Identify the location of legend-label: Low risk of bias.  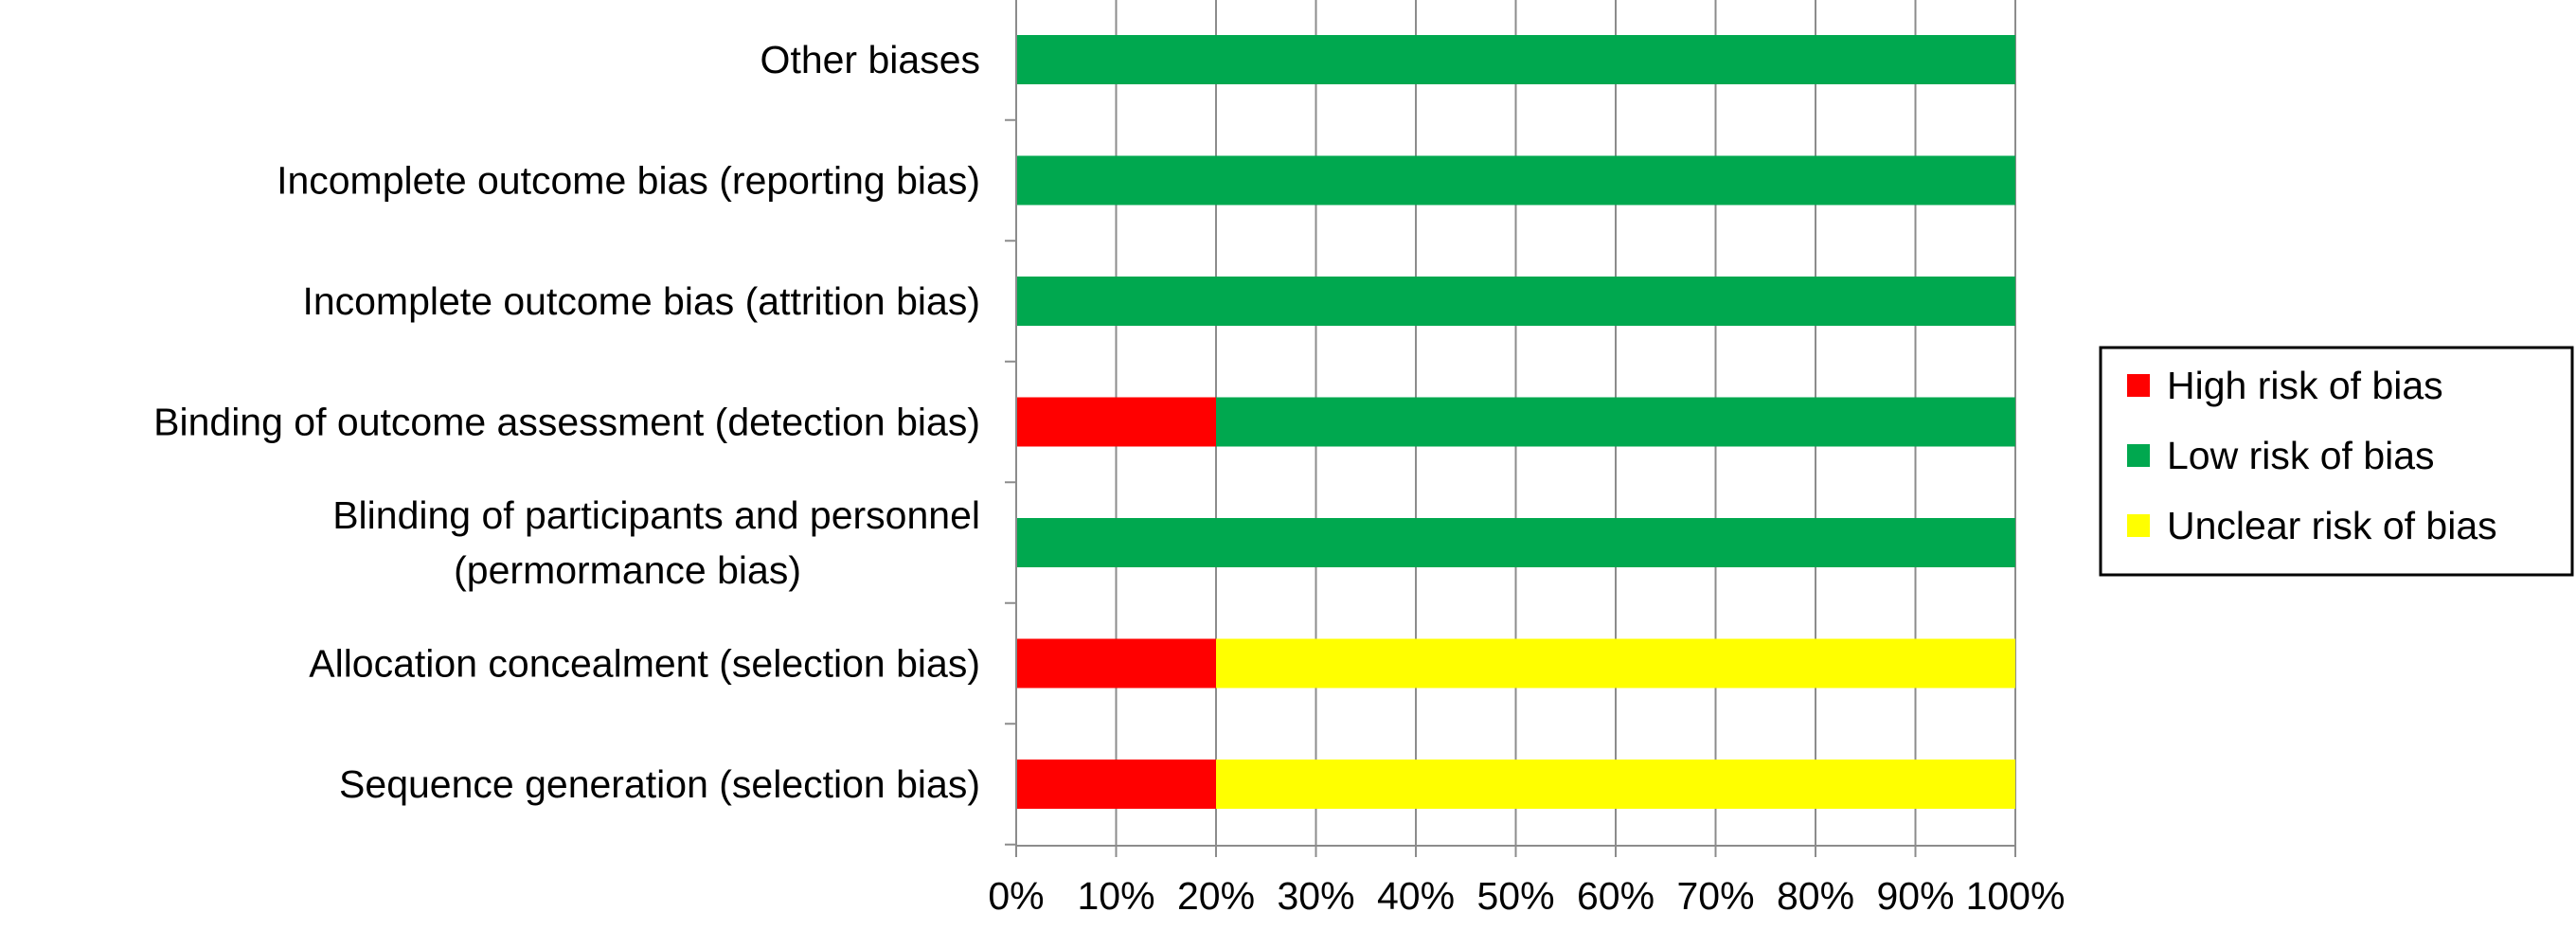
(2301, 455).